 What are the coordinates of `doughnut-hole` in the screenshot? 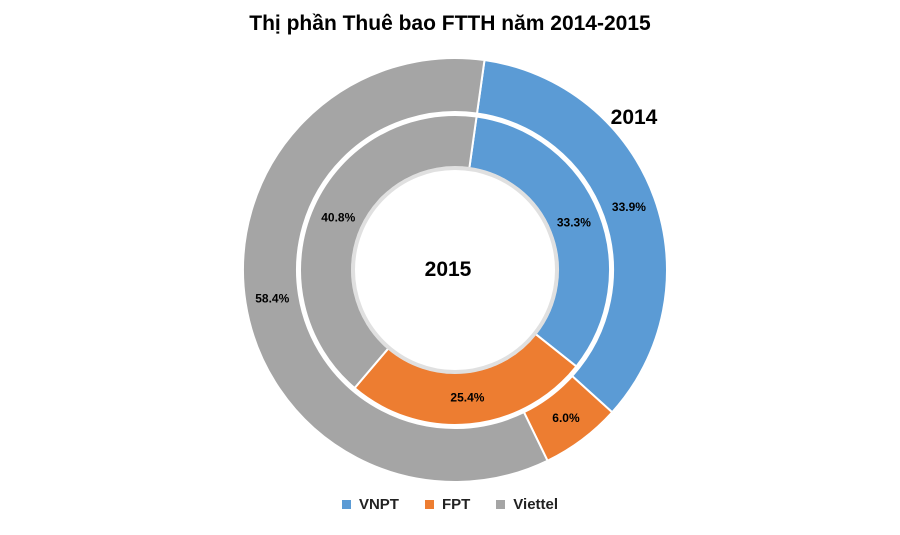 It's located at (455, 270).